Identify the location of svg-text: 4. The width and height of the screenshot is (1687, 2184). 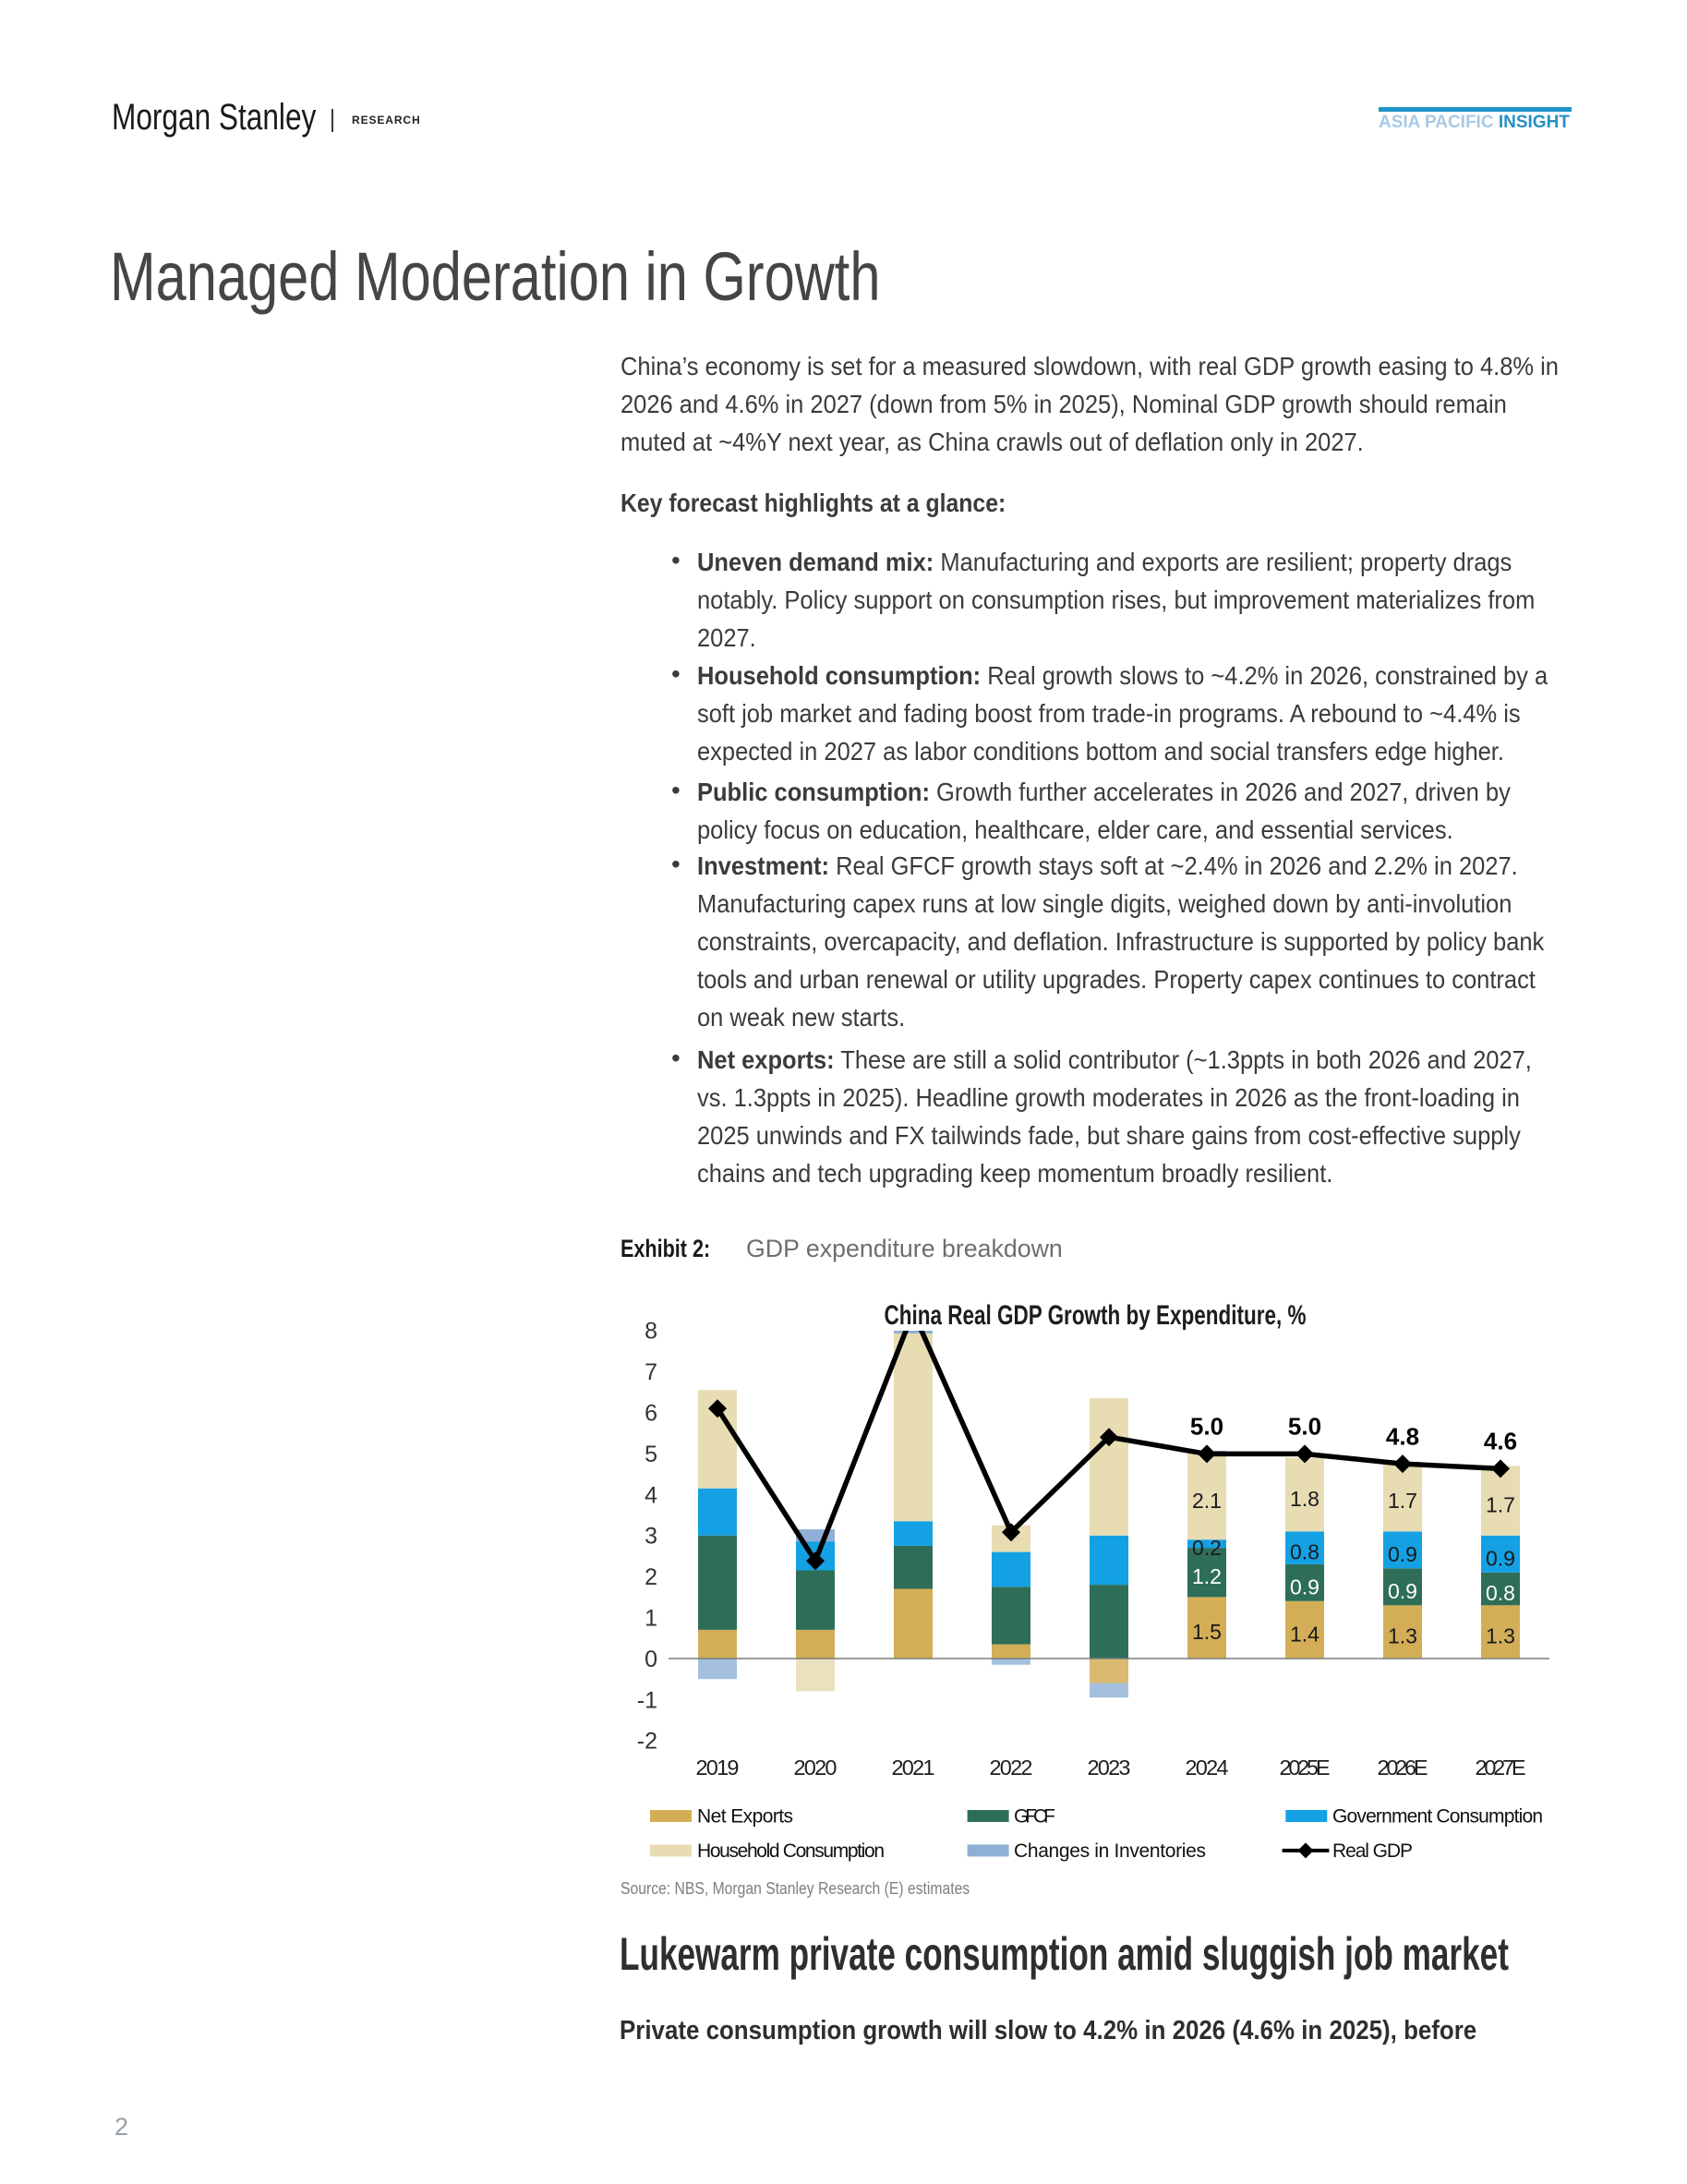
(651, 1495).